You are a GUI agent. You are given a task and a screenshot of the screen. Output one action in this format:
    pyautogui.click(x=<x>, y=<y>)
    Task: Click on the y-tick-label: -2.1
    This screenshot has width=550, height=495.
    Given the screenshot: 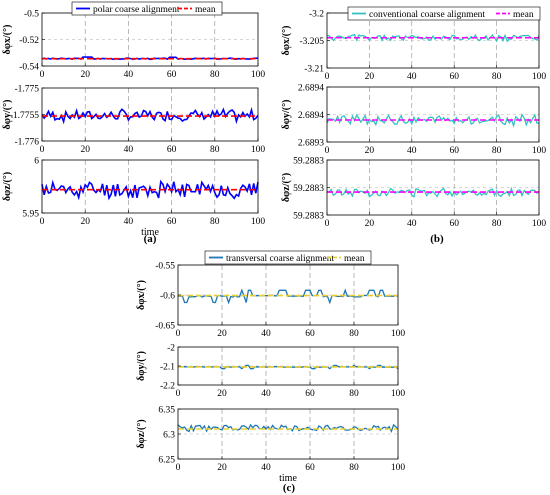 What is the action you would take?
    pyautogui.click(x=167, y=368)
    